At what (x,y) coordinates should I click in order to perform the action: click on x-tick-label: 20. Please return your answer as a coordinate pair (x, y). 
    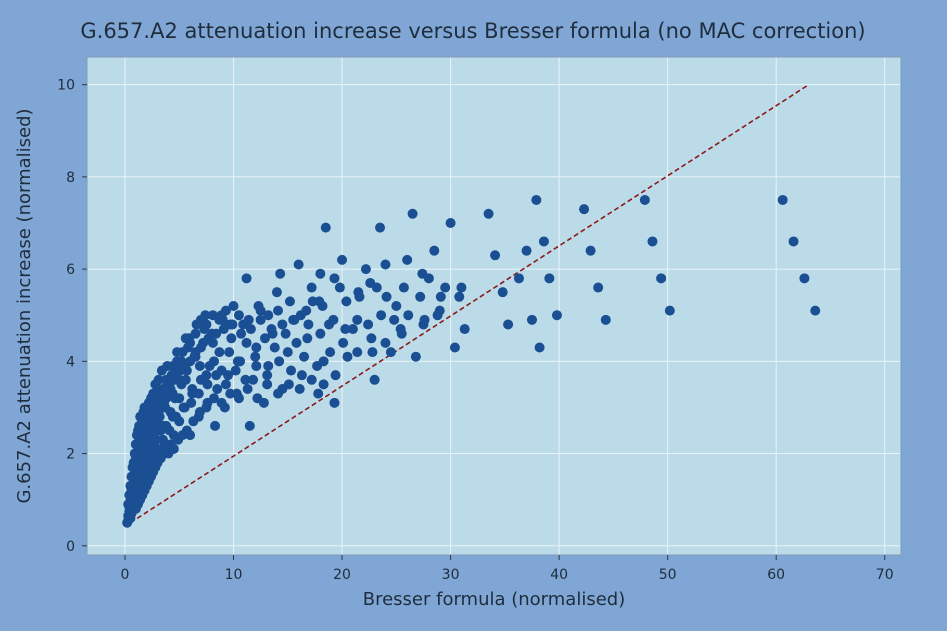
    Looking at the image, I should click on (342, 575).